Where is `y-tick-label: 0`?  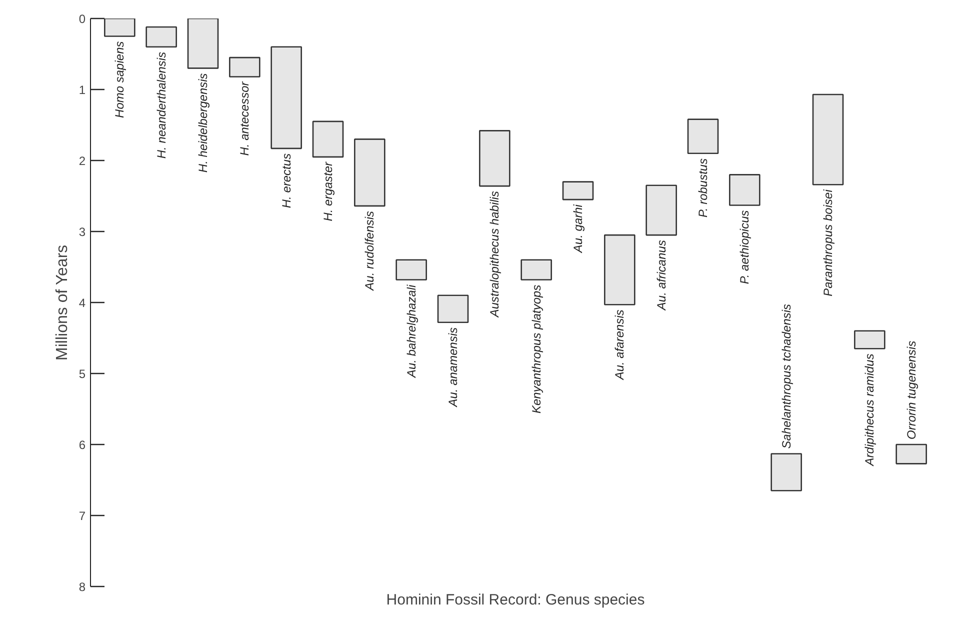 y-tick-label: 0 is located at coordinates (82, 19).